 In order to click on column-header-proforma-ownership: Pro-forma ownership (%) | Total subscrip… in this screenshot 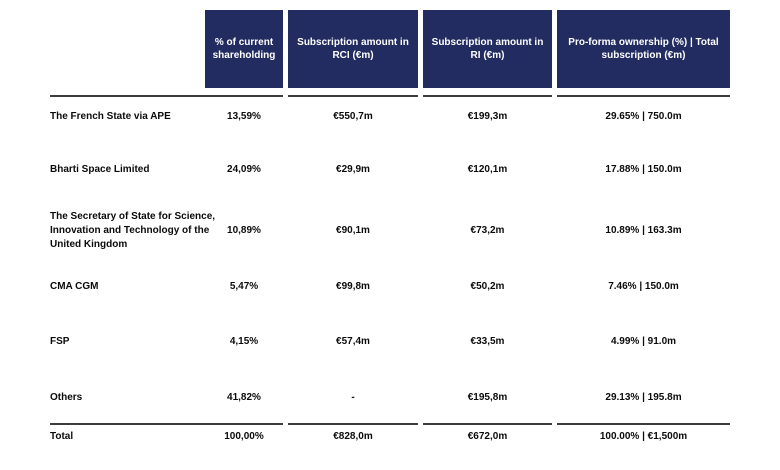, I will do `click(643, 49)`.